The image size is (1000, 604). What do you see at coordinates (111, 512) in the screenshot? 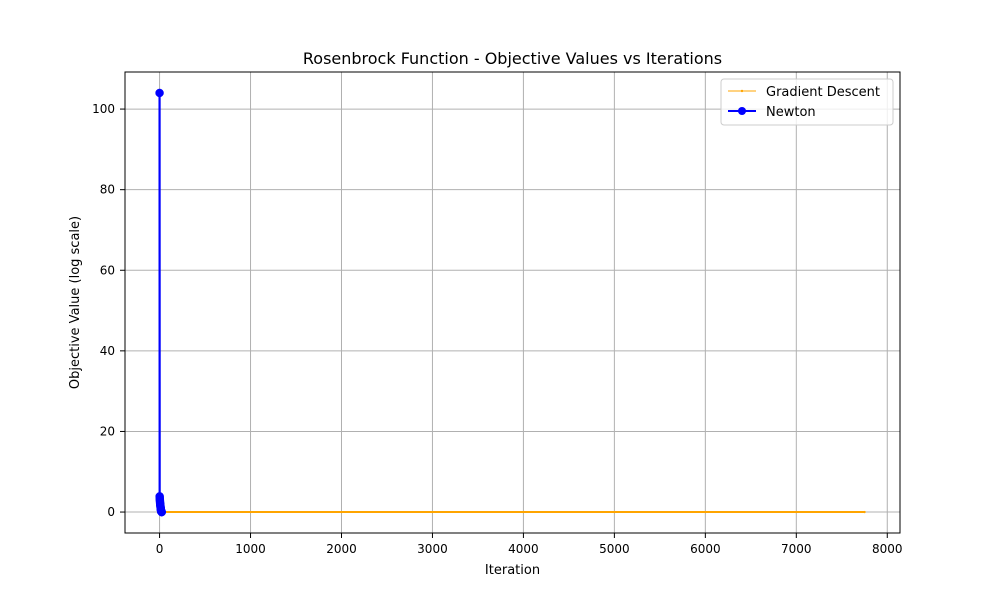
I see `y-tick-label: 0` at bounding box center [111, 512].